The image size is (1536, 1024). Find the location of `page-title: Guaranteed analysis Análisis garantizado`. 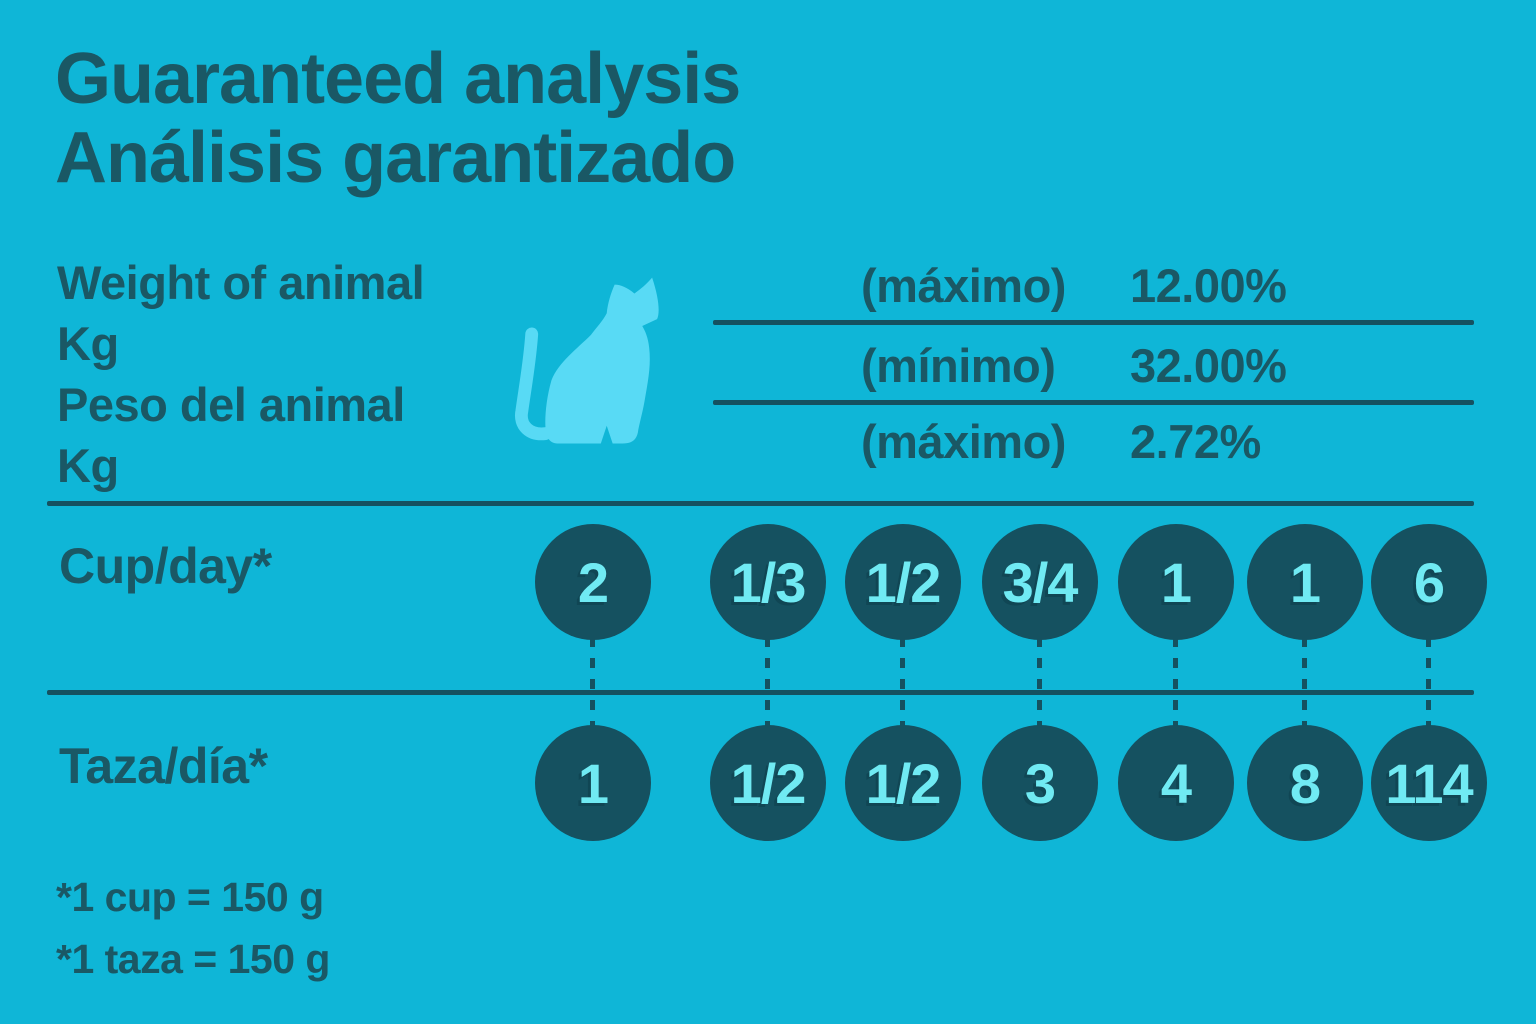

page-title: Guaranteed analysis Análisis garantizado is located at coordinates (398, 118).